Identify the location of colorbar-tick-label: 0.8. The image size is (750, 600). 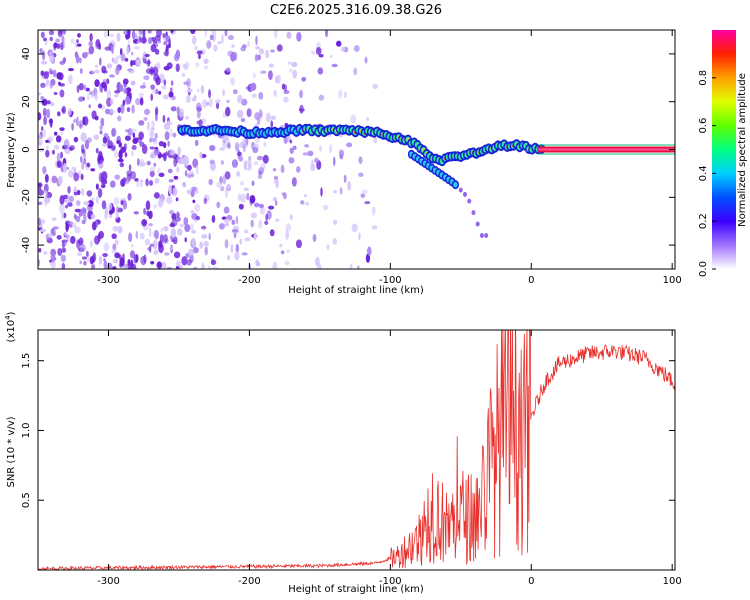
(703, 78).